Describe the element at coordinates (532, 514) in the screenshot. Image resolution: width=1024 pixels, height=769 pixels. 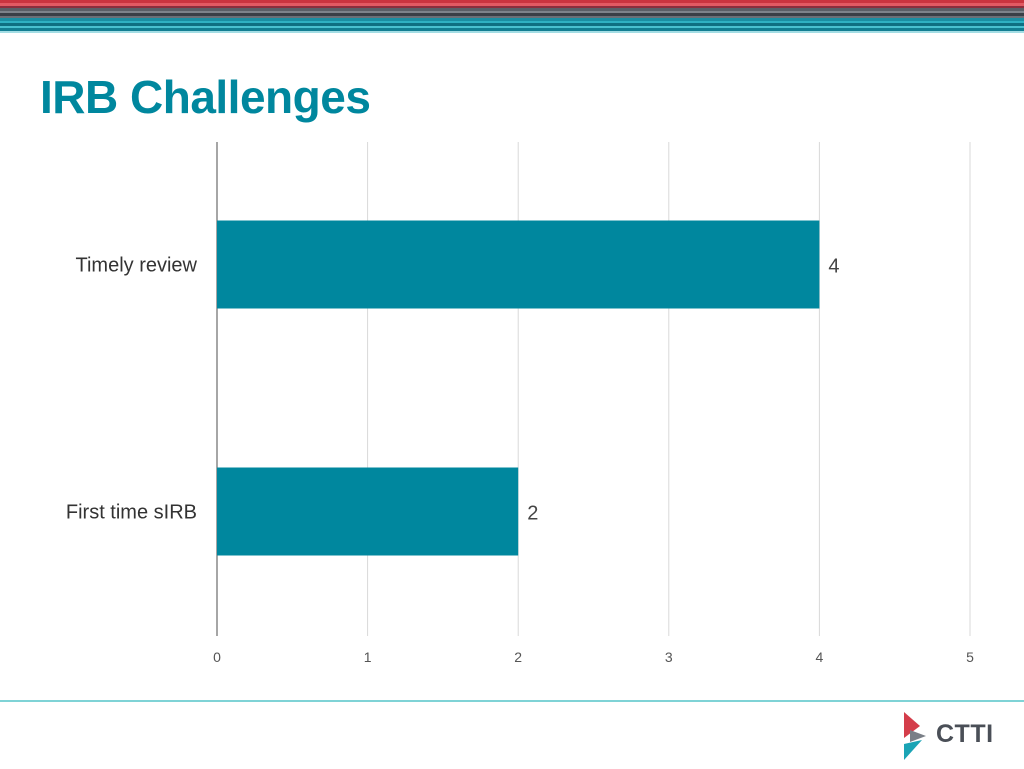
I see `data-label: 2` at that location.